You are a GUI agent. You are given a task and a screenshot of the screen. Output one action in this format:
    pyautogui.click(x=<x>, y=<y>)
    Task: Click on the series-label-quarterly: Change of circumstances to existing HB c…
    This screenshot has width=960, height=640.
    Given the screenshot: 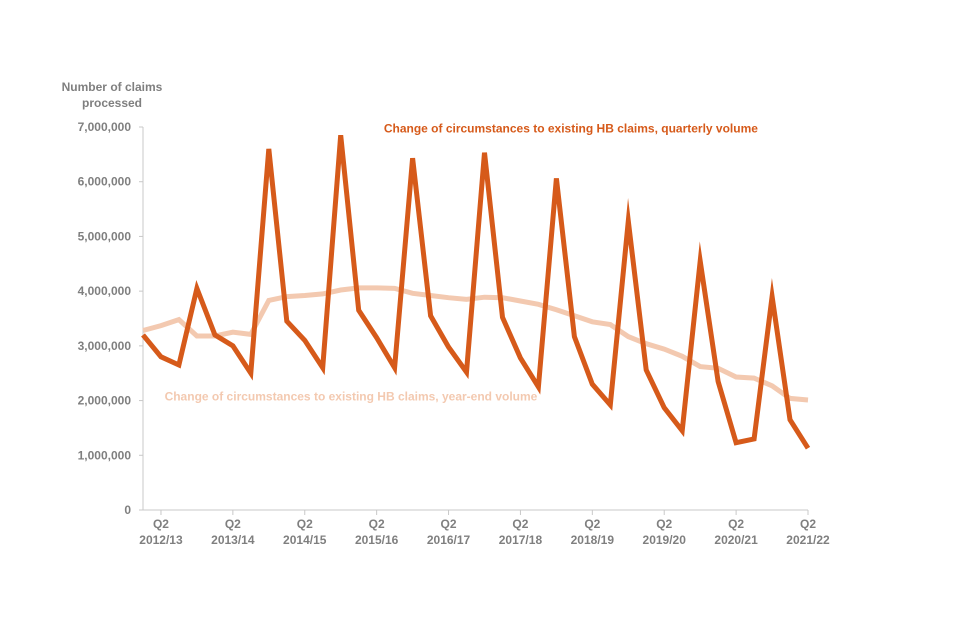 What is the action you would take?
    pyautogui.click(x=571, y=128)
    